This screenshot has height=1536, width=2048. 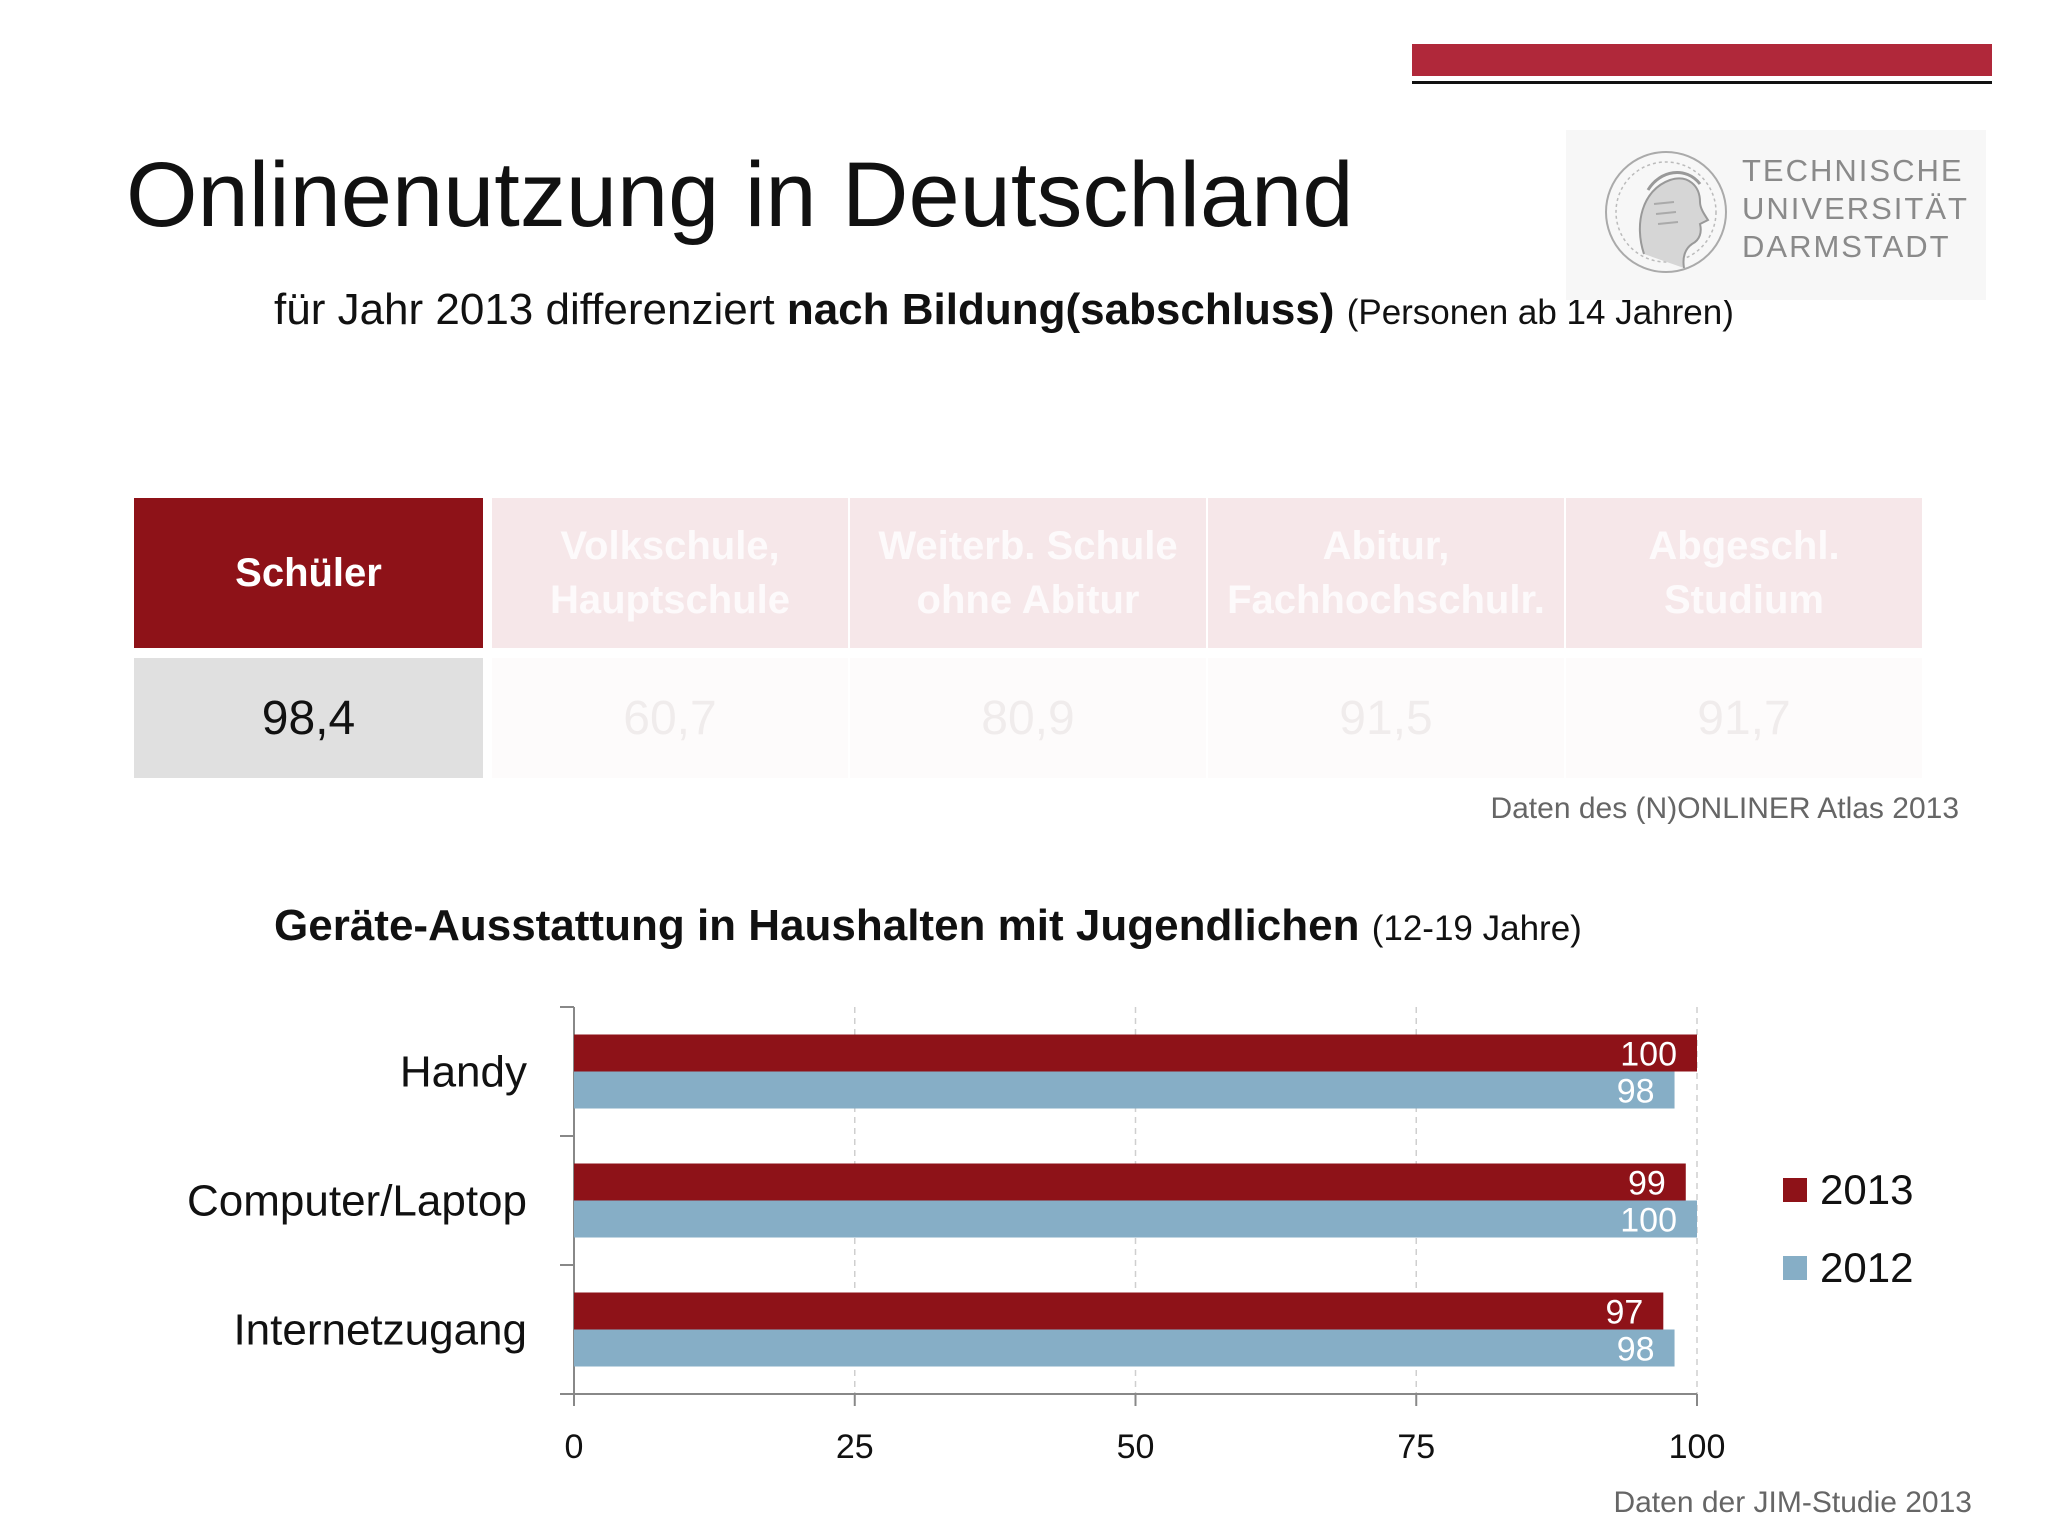 What do you see at coordinates (1476, 928) in the screenshot?
I see `chart-title-note: (12-19 Jahre)` at bounding box center [1476, 928].